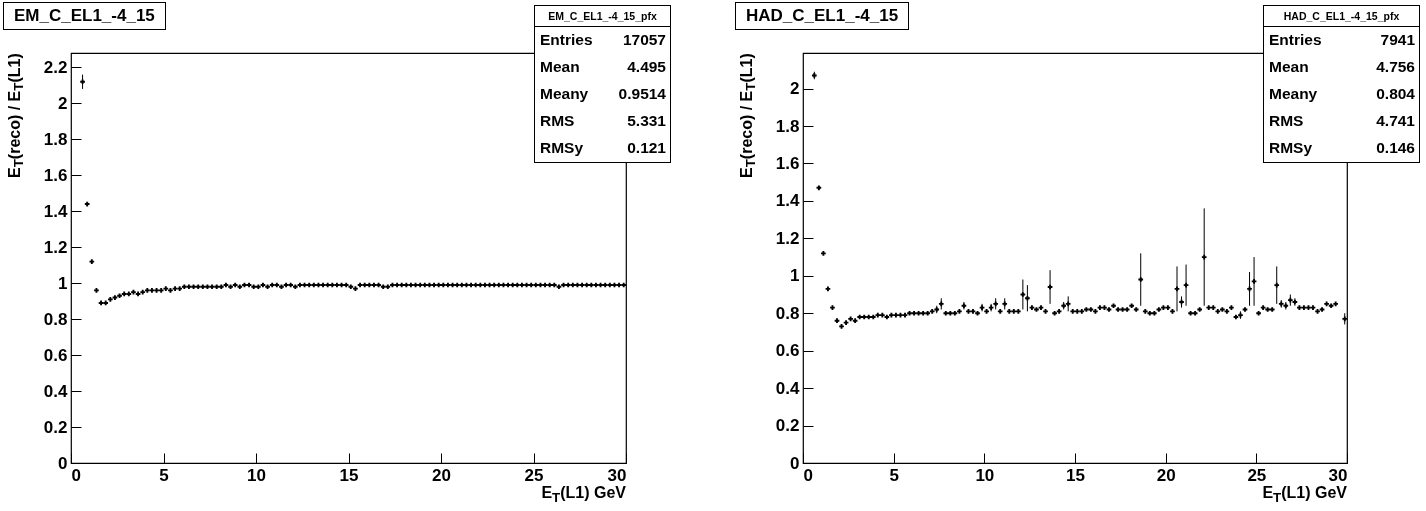 This screenshot has width=1426, height=511. What do you see at coordinates (603, 93) in the screenshot?
I see `text: Meany 0.9514` at bounding box center [603, 93].